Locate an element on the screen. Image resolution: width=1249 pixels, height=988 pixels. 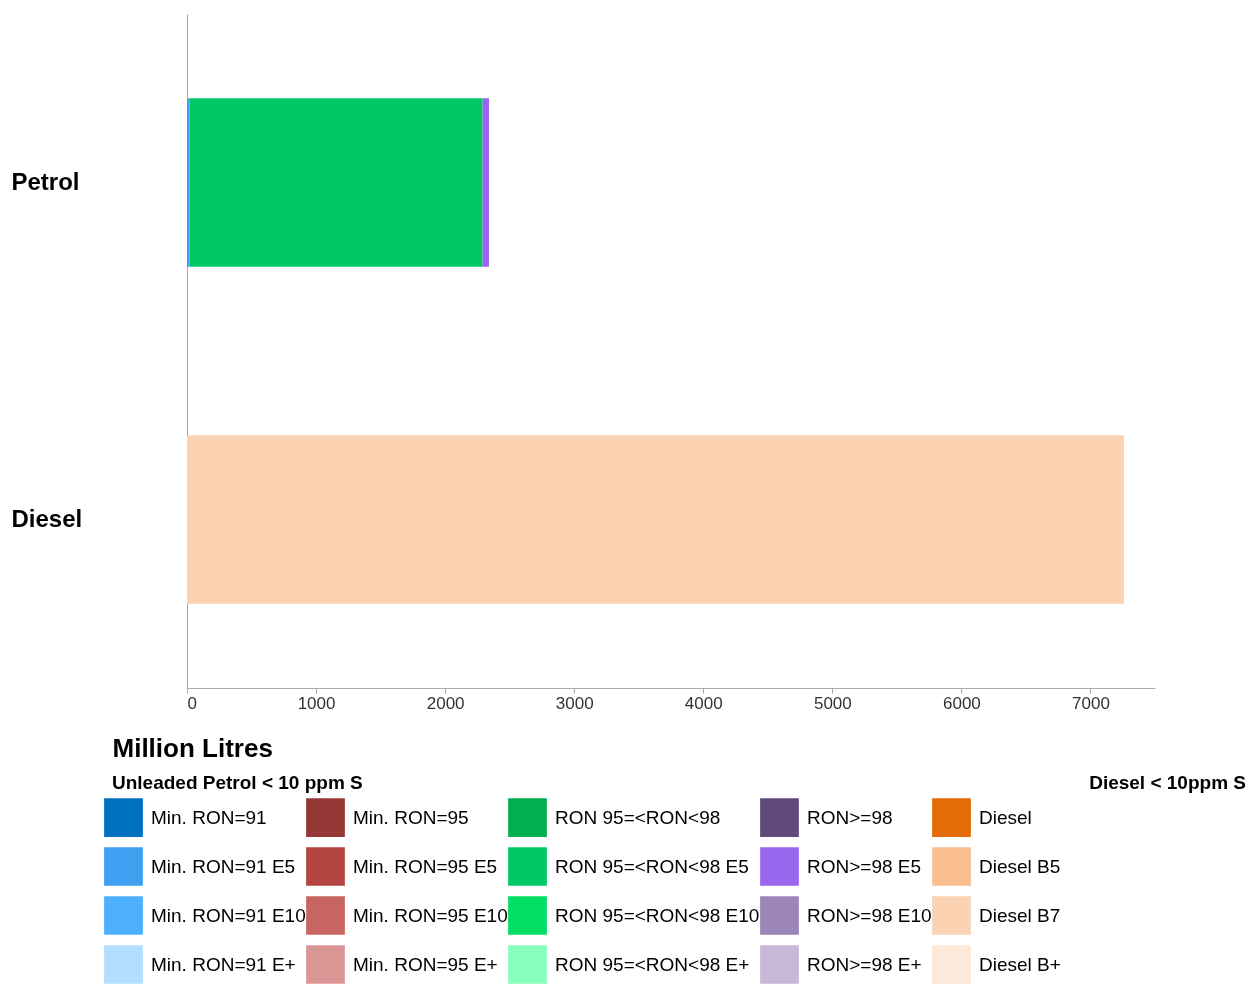
legend-label: RON 95=<RON<98 E+ is located at coordinates (652, 964).